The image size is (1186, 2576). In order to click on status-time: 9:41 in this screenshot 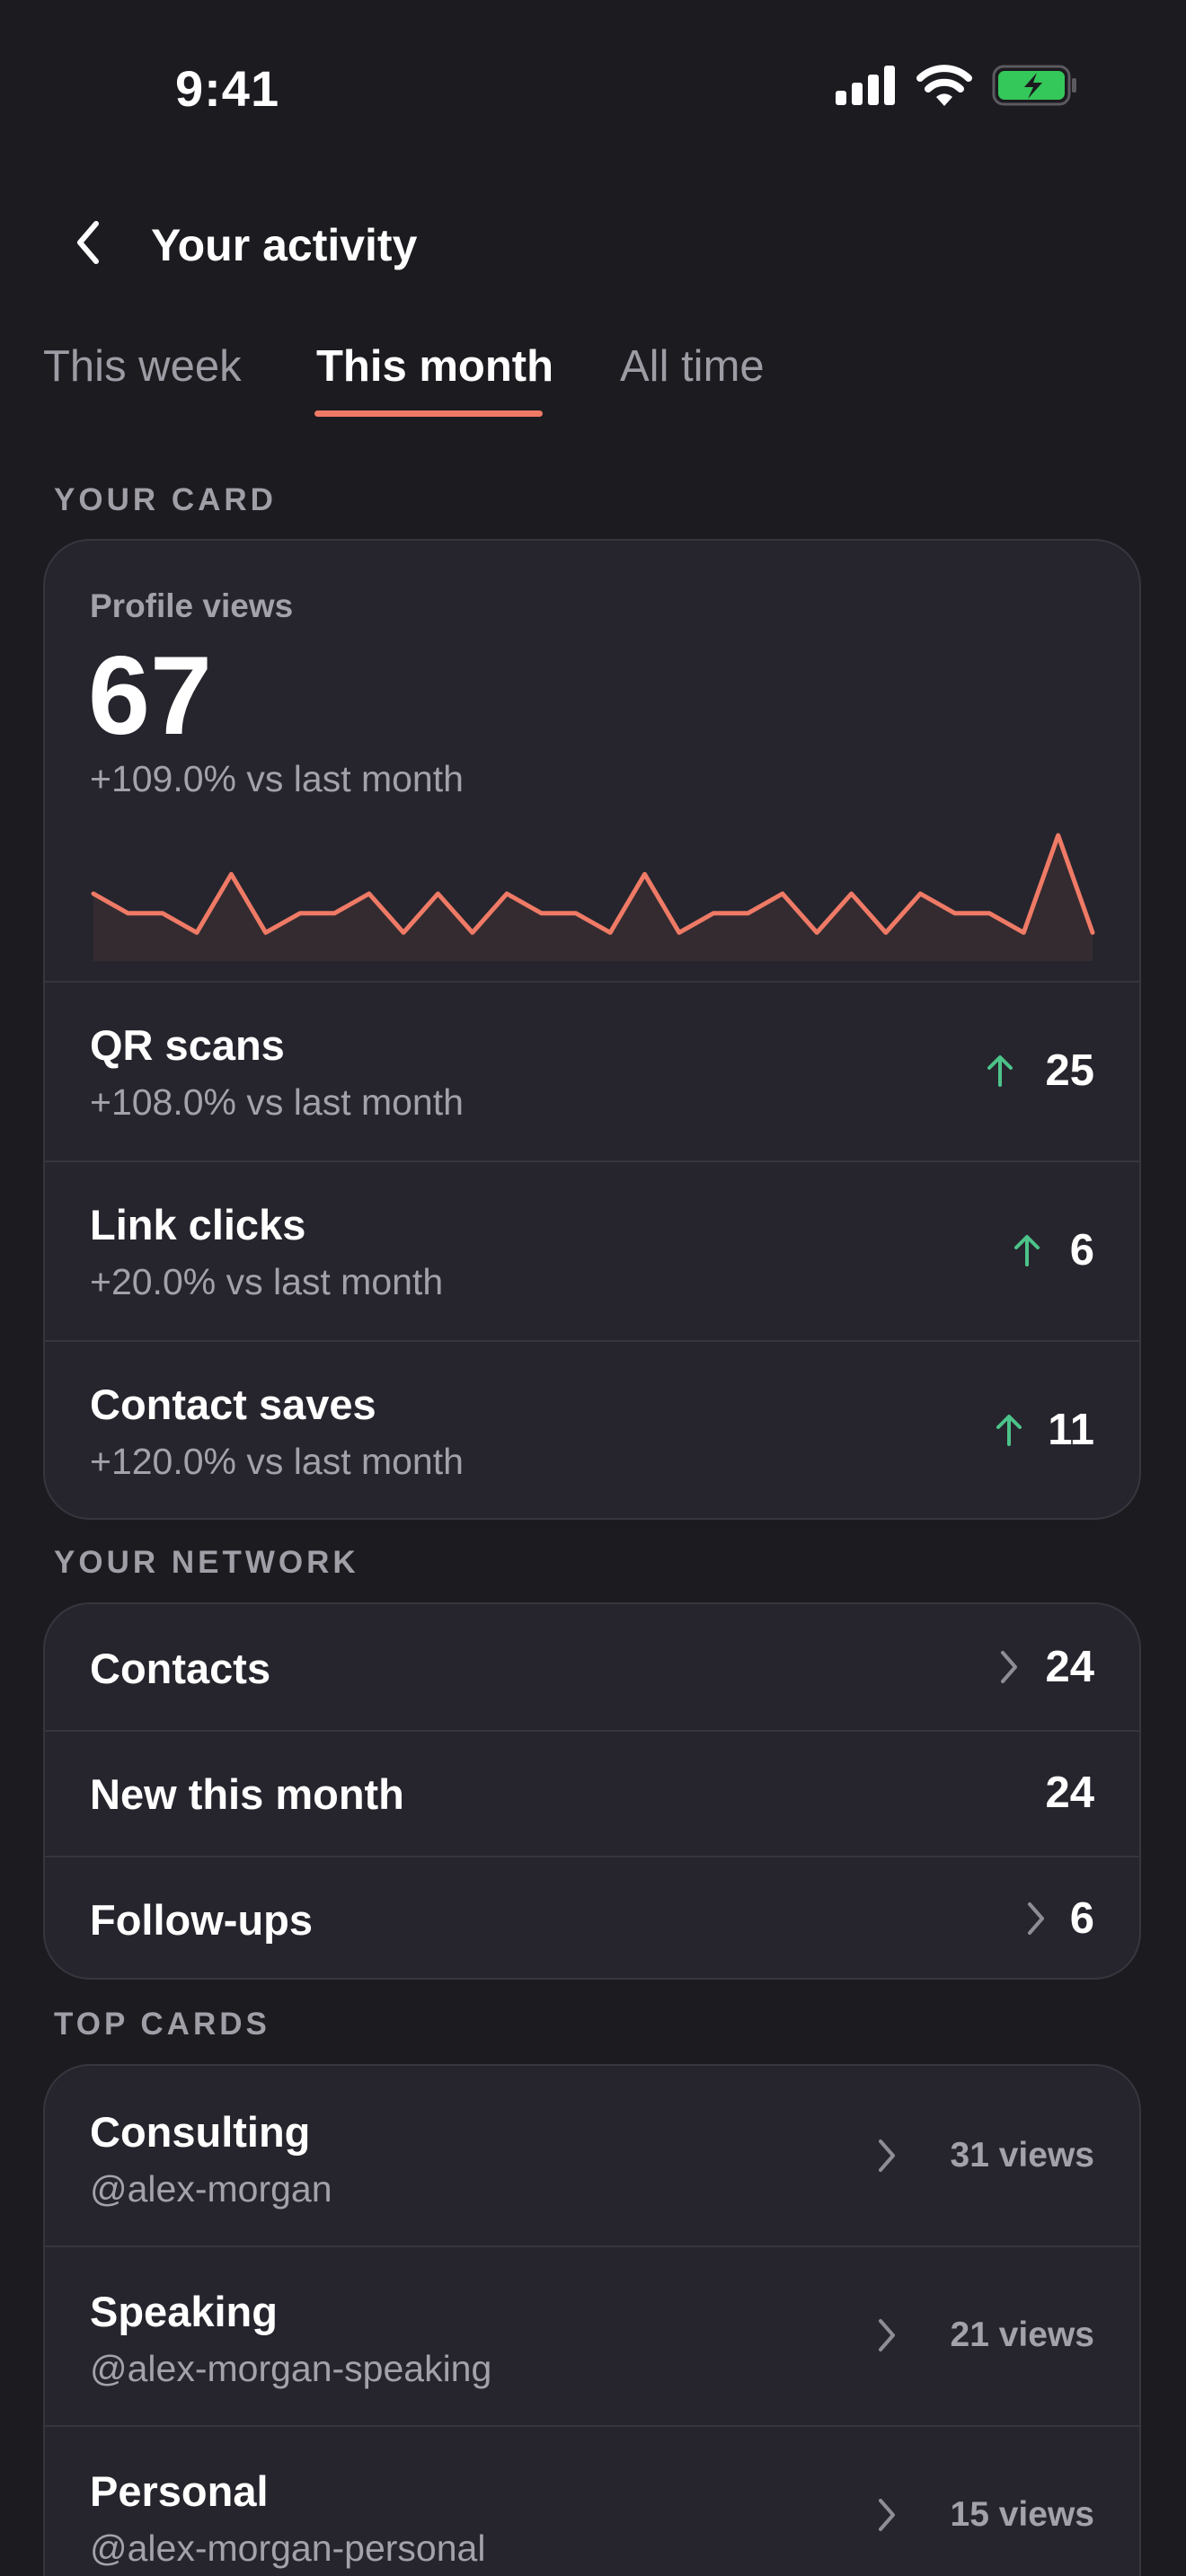, I will do `click(227, 88)`.